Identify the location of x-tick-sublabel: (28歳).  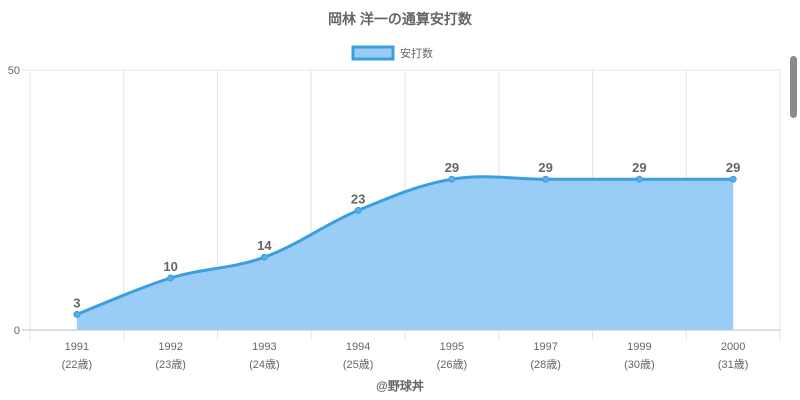
(545, 364).